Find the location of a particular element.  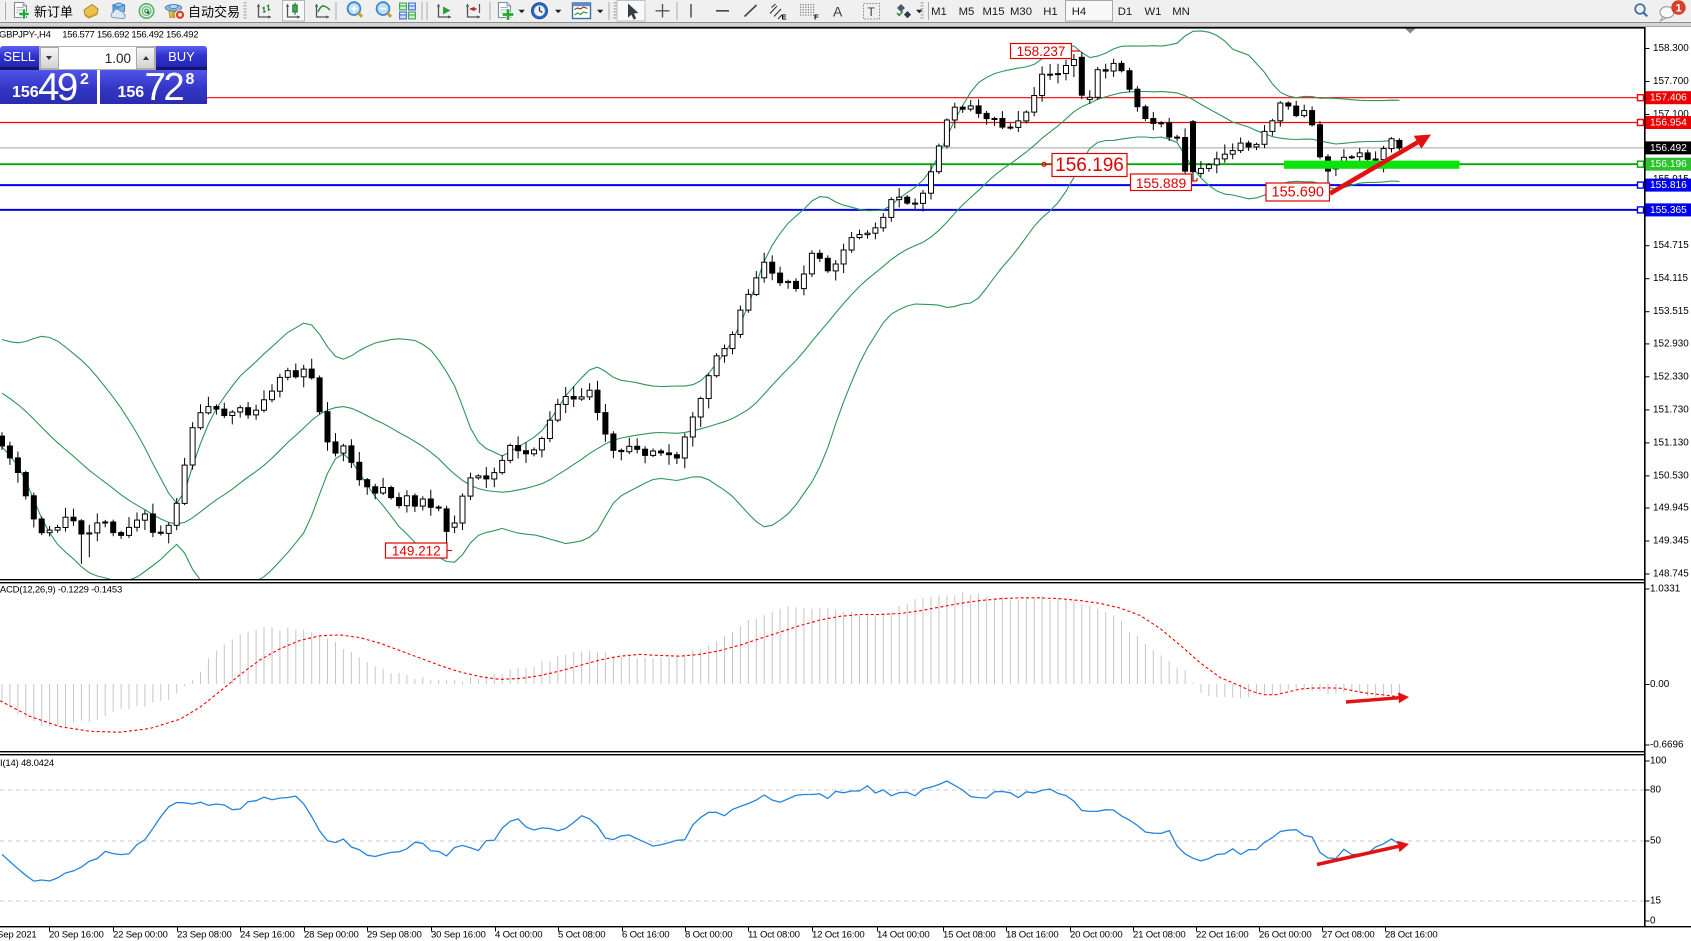

svg-text: 23 Sep 08:00 is located at coordinates (204, 935).